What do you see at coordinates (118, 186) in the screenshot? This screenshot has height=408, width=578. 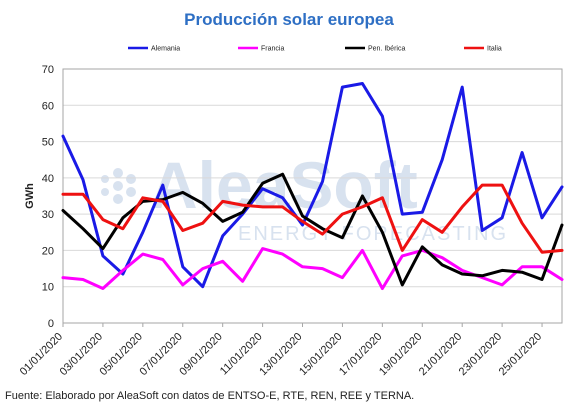 I see `watermark-logo-icon` at bounding box center [118, 186].